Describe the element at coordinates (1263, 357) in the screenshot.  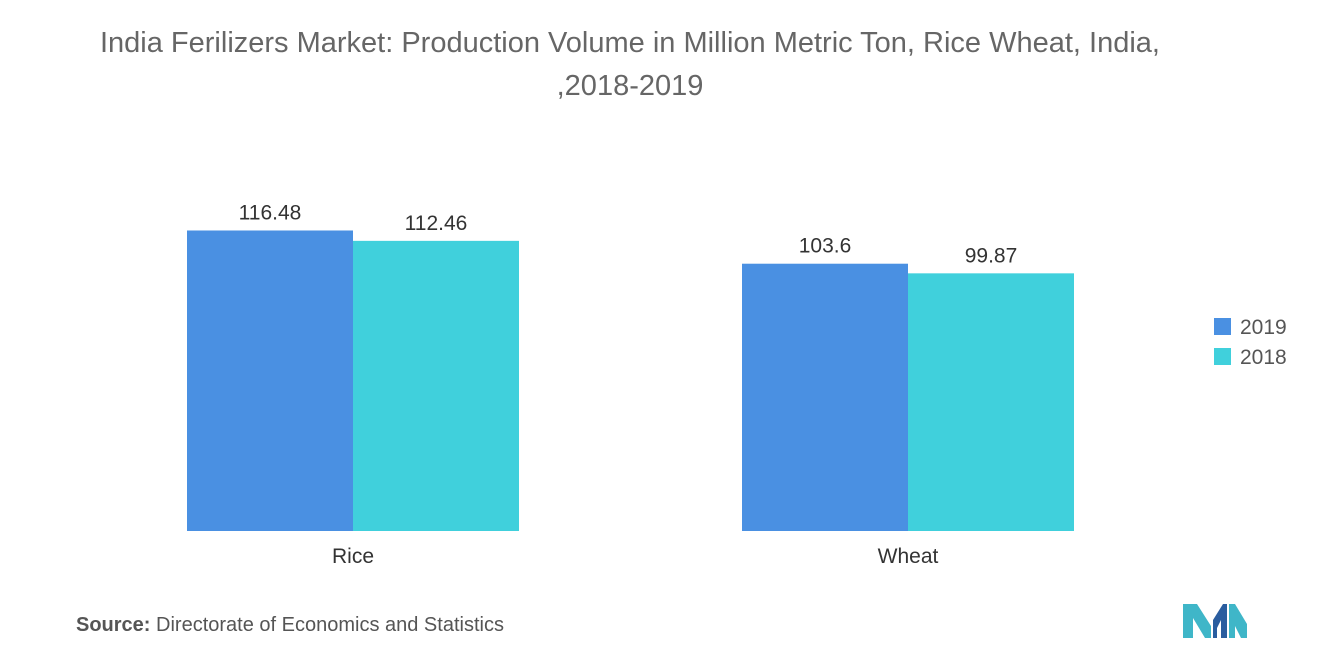
I see `legend-label-2018: 2018` at that location.